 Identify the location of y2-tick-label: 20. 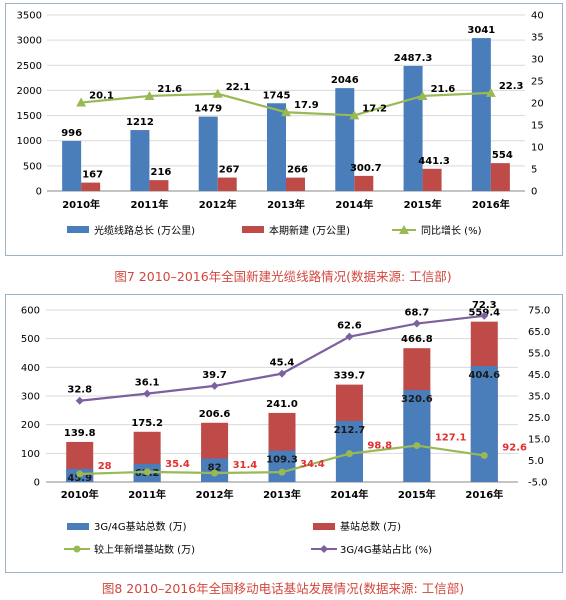
(537, 104).